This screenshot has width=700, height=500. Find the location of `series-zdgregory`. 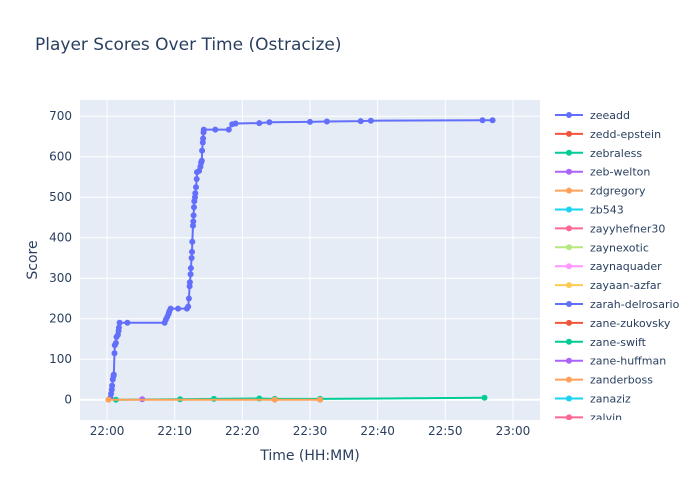

series-zdgregory is located at coordinates (214, 399).